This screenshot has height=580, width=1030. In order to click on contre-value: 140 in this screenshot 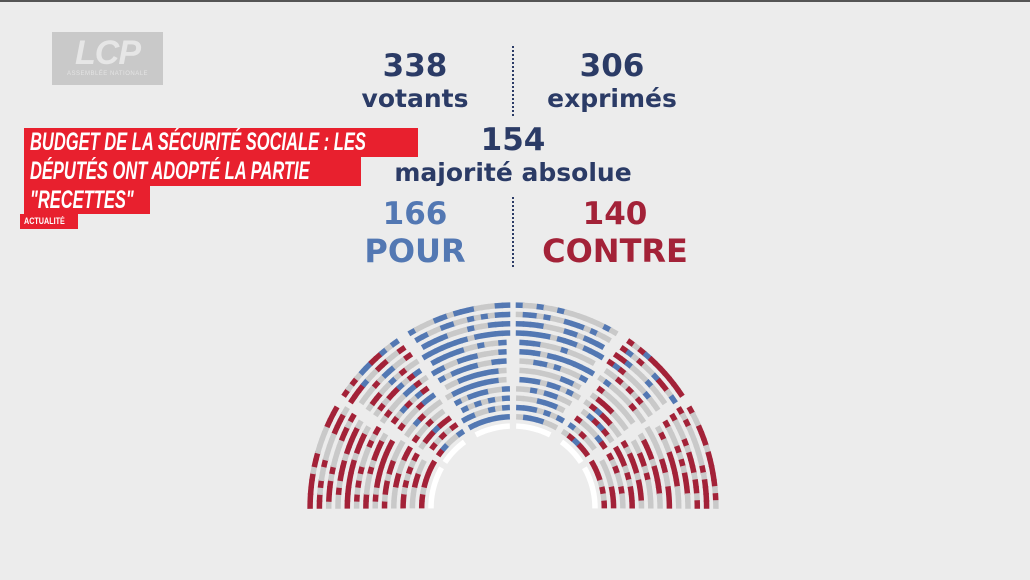, I will do `click(615, 214)`.